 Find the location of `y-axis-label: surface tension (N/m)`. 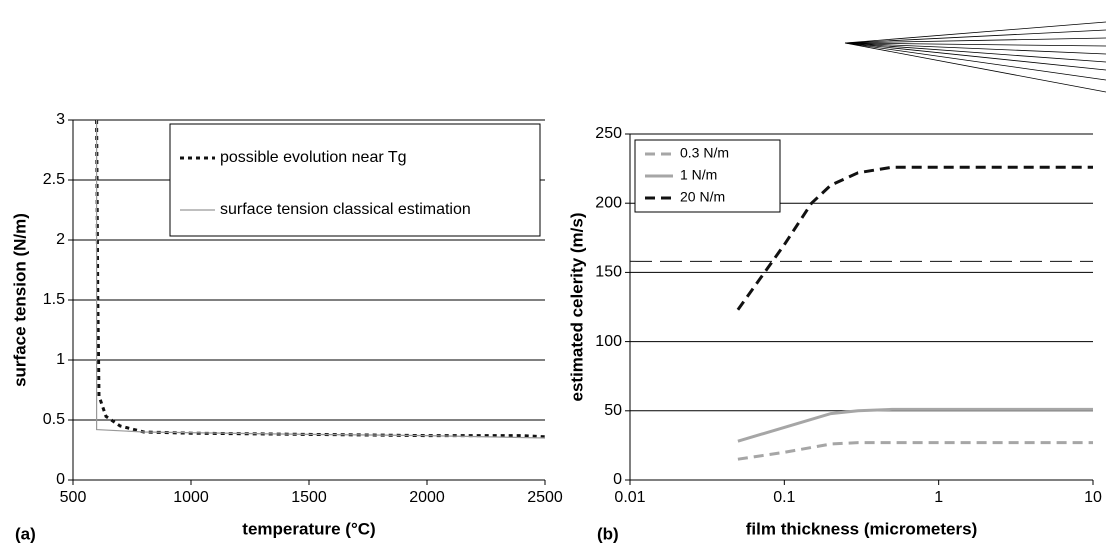

y-axis-label: surface tension (N/m) is located at coordinates (19, 300).